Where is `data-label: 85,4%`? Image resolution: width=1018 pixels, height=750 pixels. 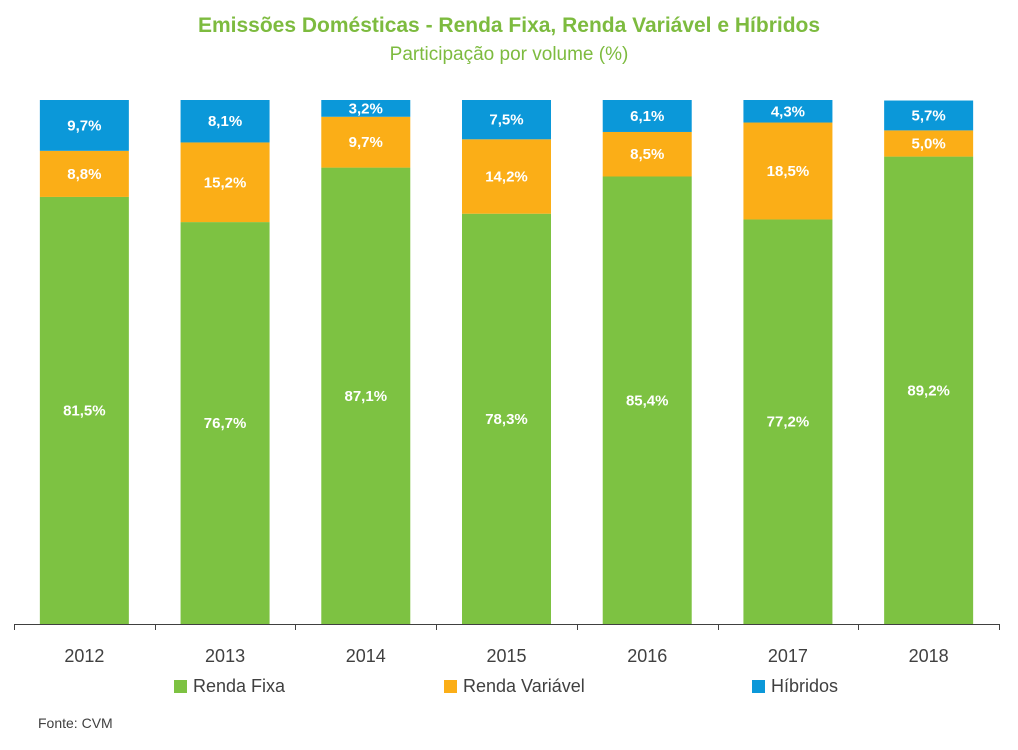
data-label: 85,4% is located at coordinates (647, 400).